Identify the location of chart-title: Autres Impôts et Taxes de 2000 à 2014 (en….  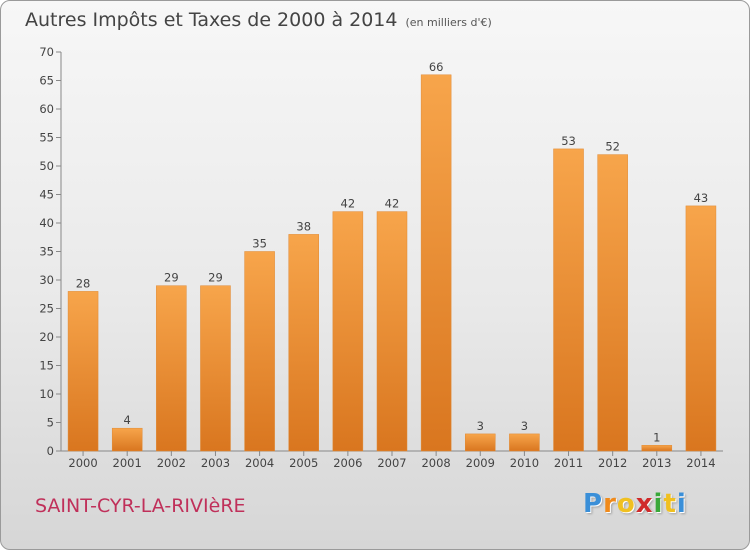
(258, 20).